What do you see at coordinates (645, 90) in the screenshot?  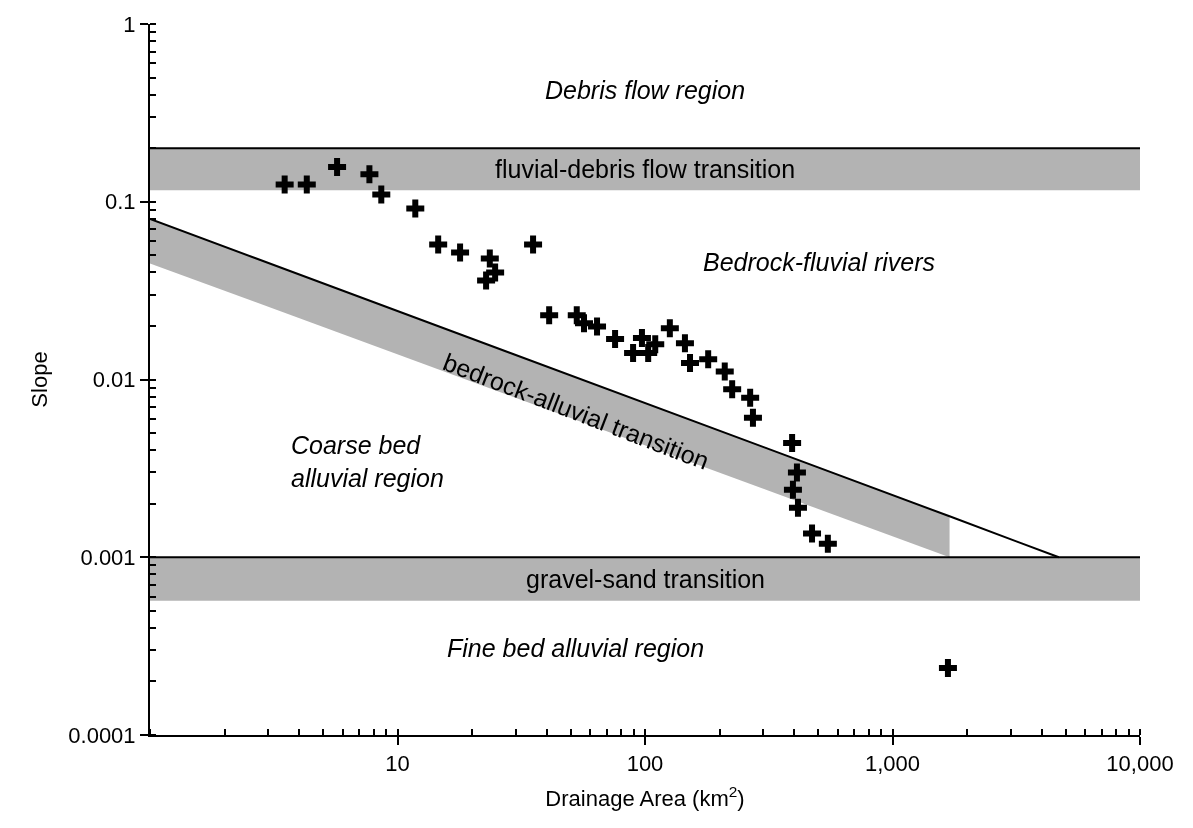 I see `annotation: Debris flow region` at bounding box center [645, 90].